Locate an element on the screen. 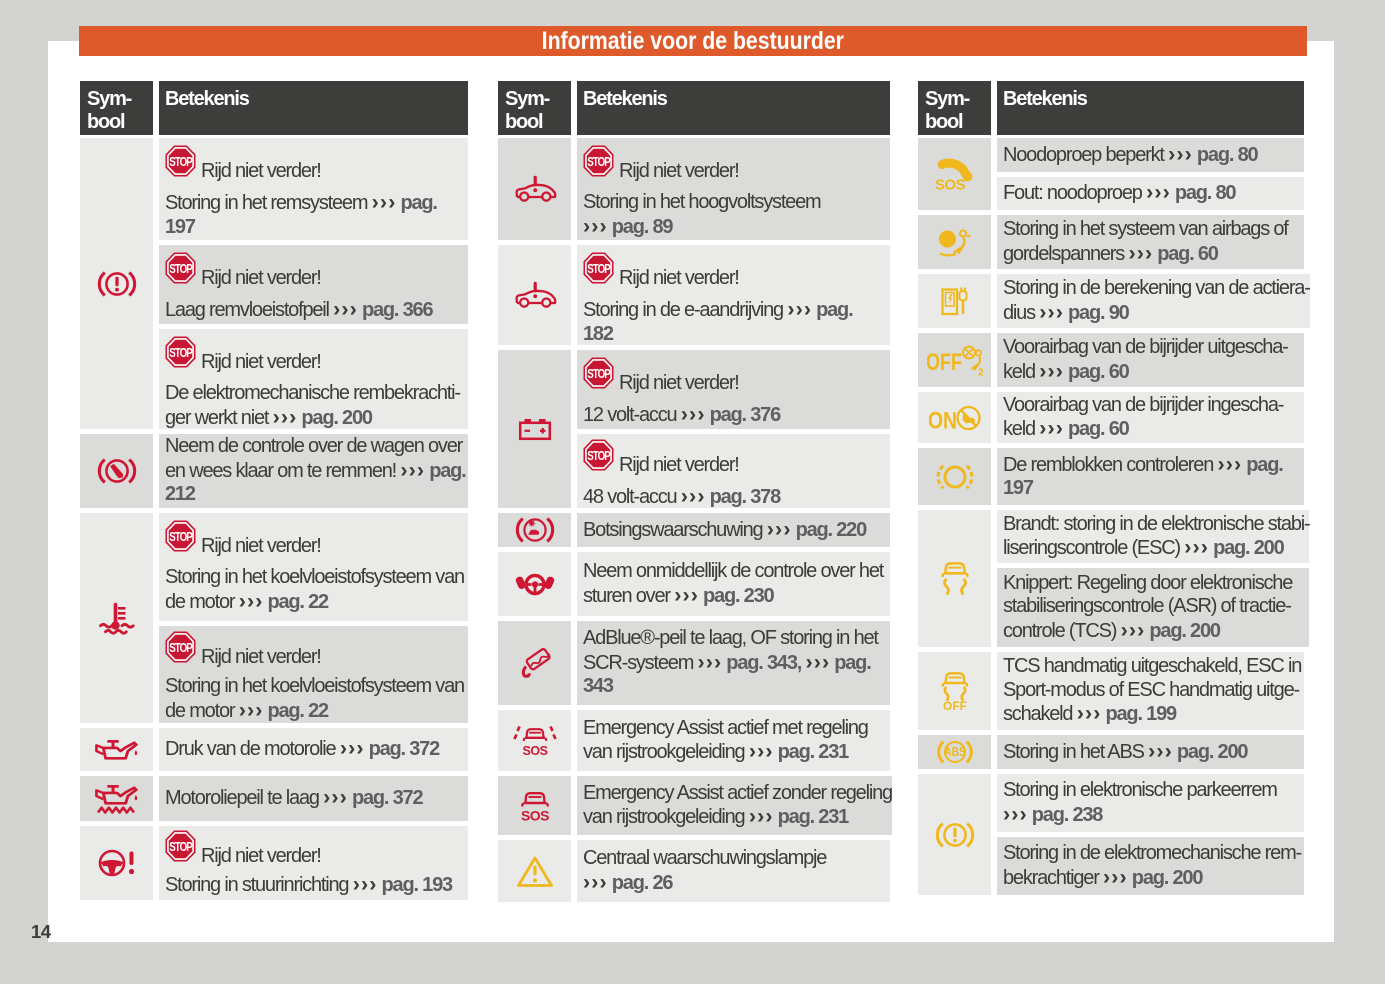  svg-text: ON is located at coordinates (943, 420).